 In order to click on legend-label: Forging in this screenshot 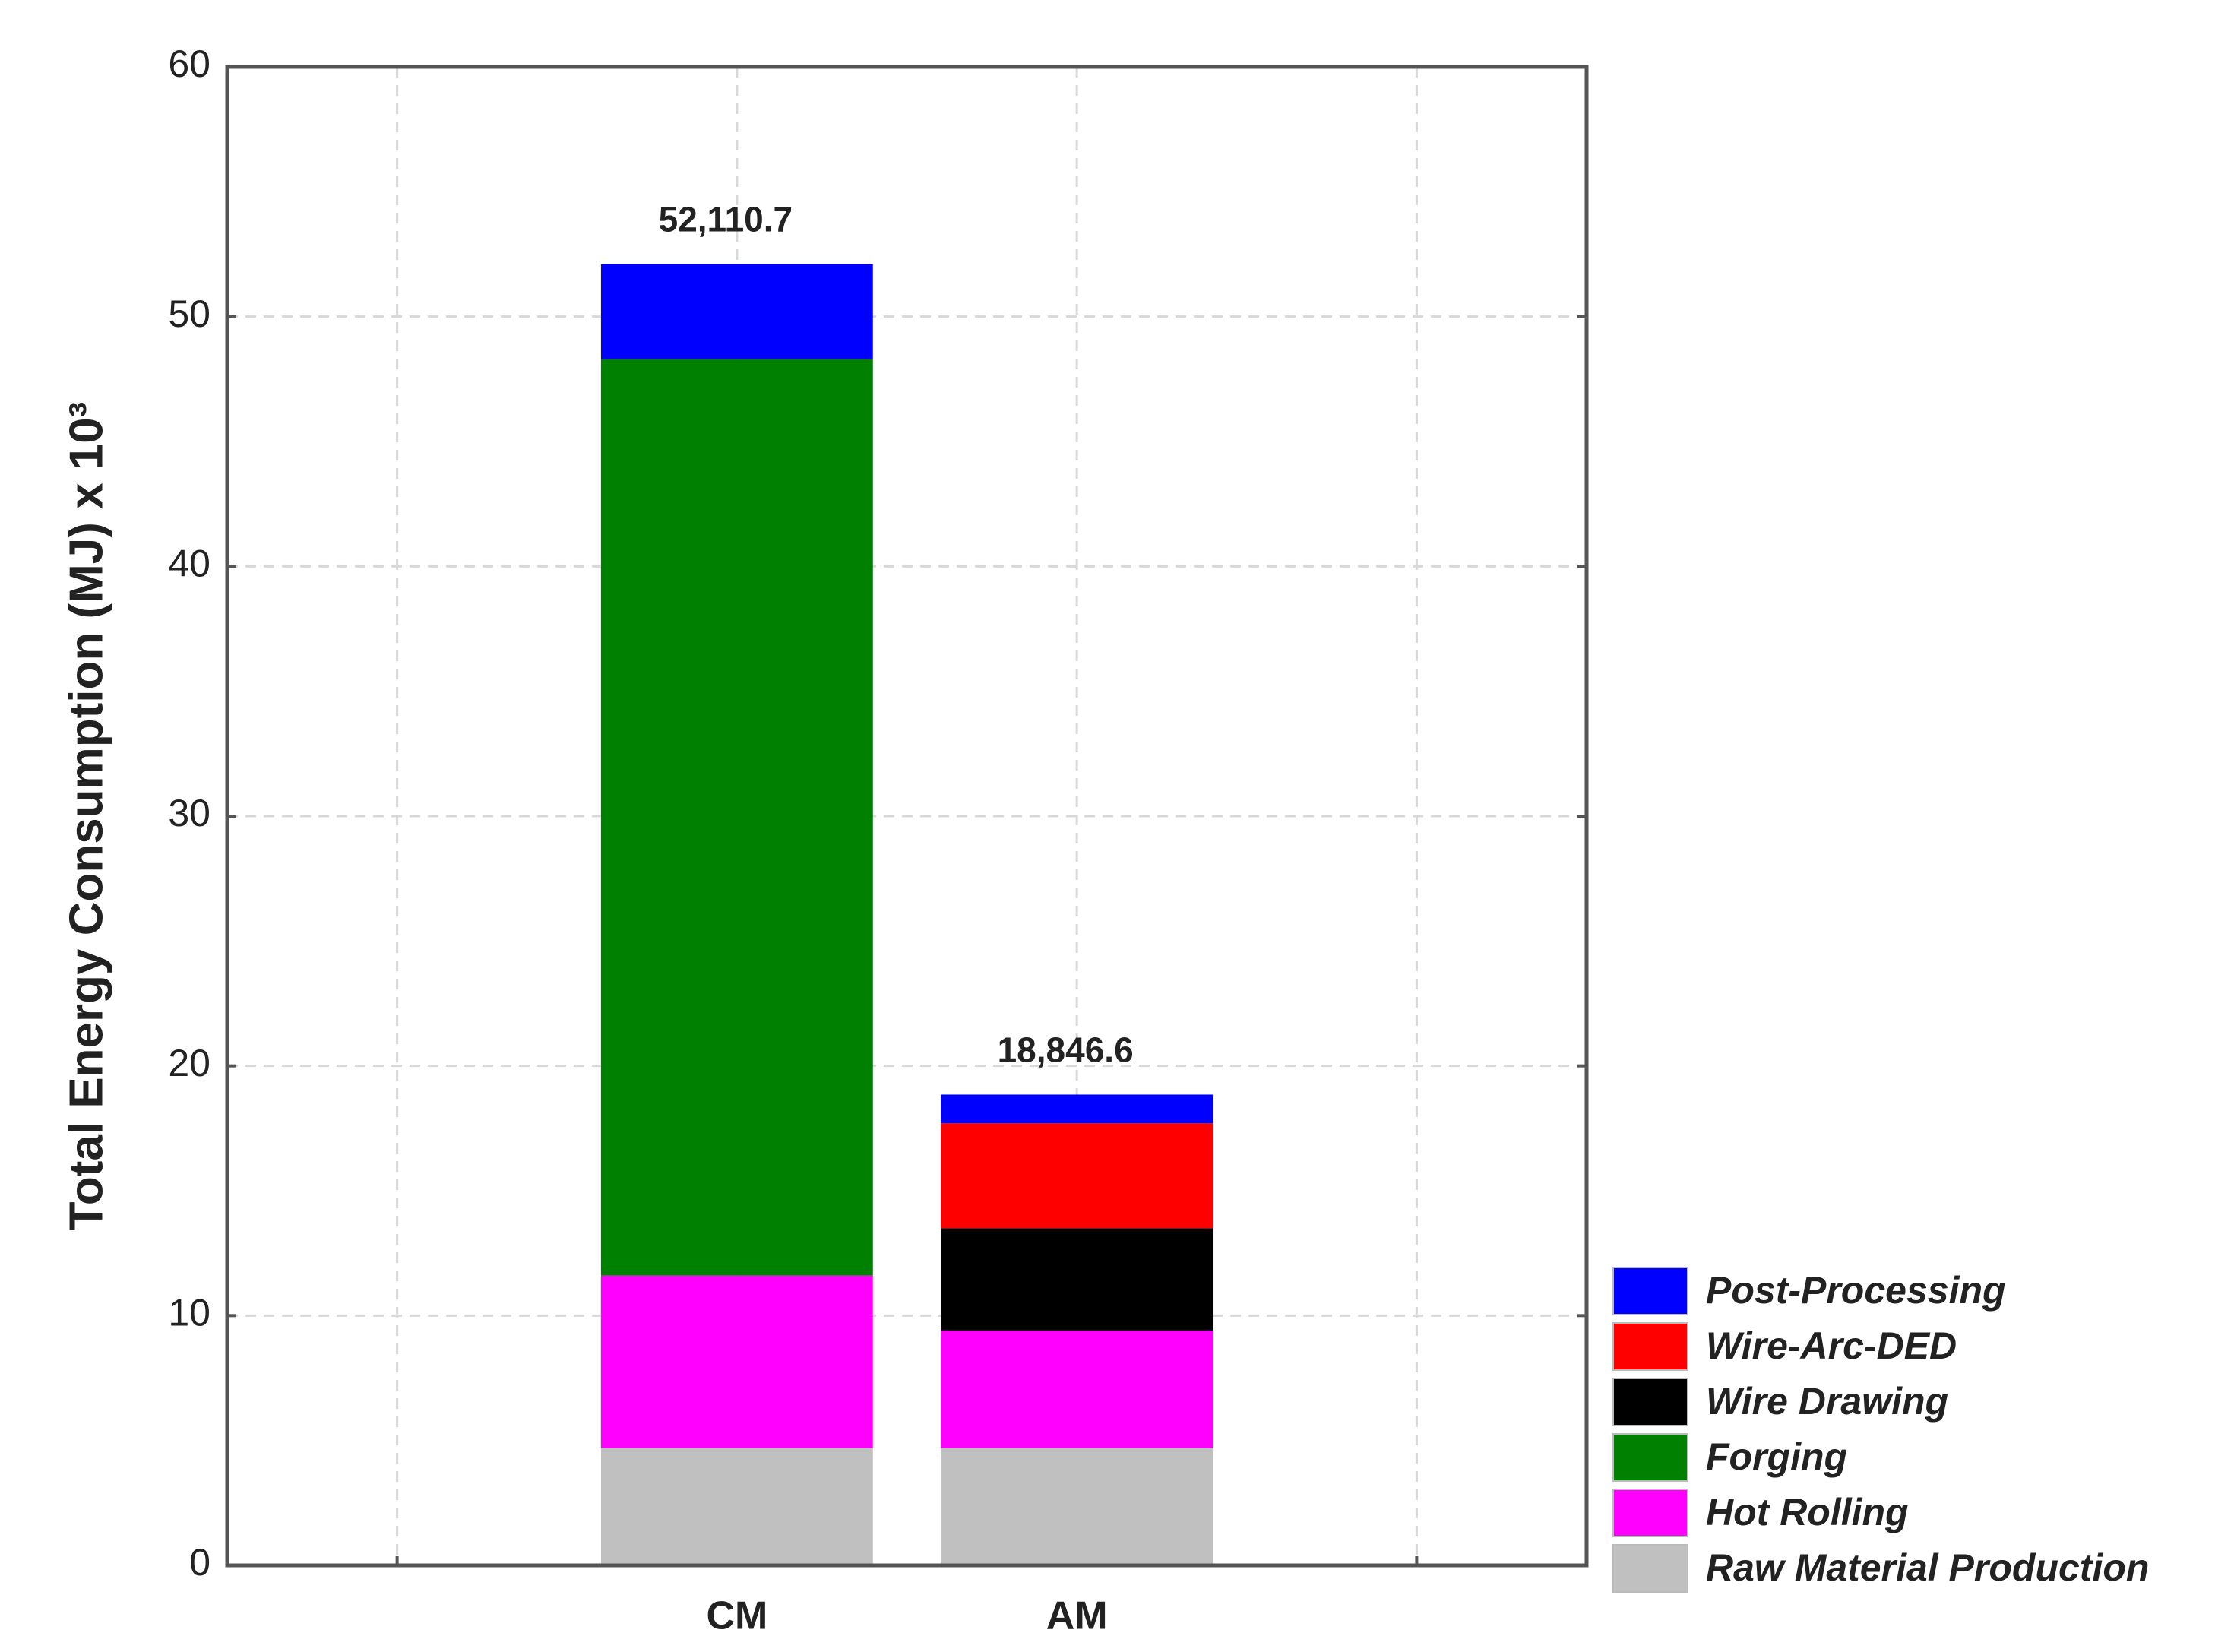, I will do `click(1776, 1456)`.